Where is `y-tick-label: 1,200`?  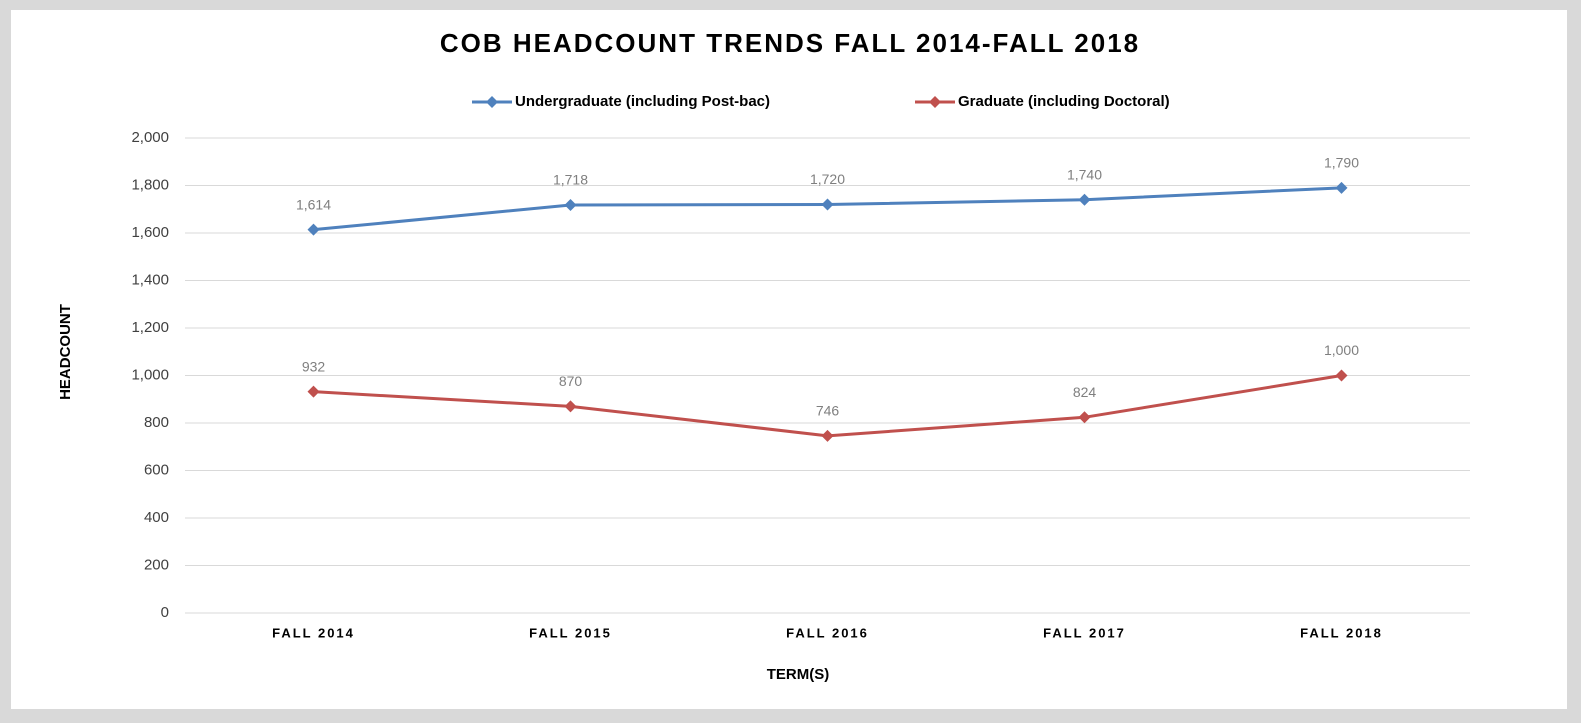 y-tick-label: 1,200 is located at coordinates (150, 327).